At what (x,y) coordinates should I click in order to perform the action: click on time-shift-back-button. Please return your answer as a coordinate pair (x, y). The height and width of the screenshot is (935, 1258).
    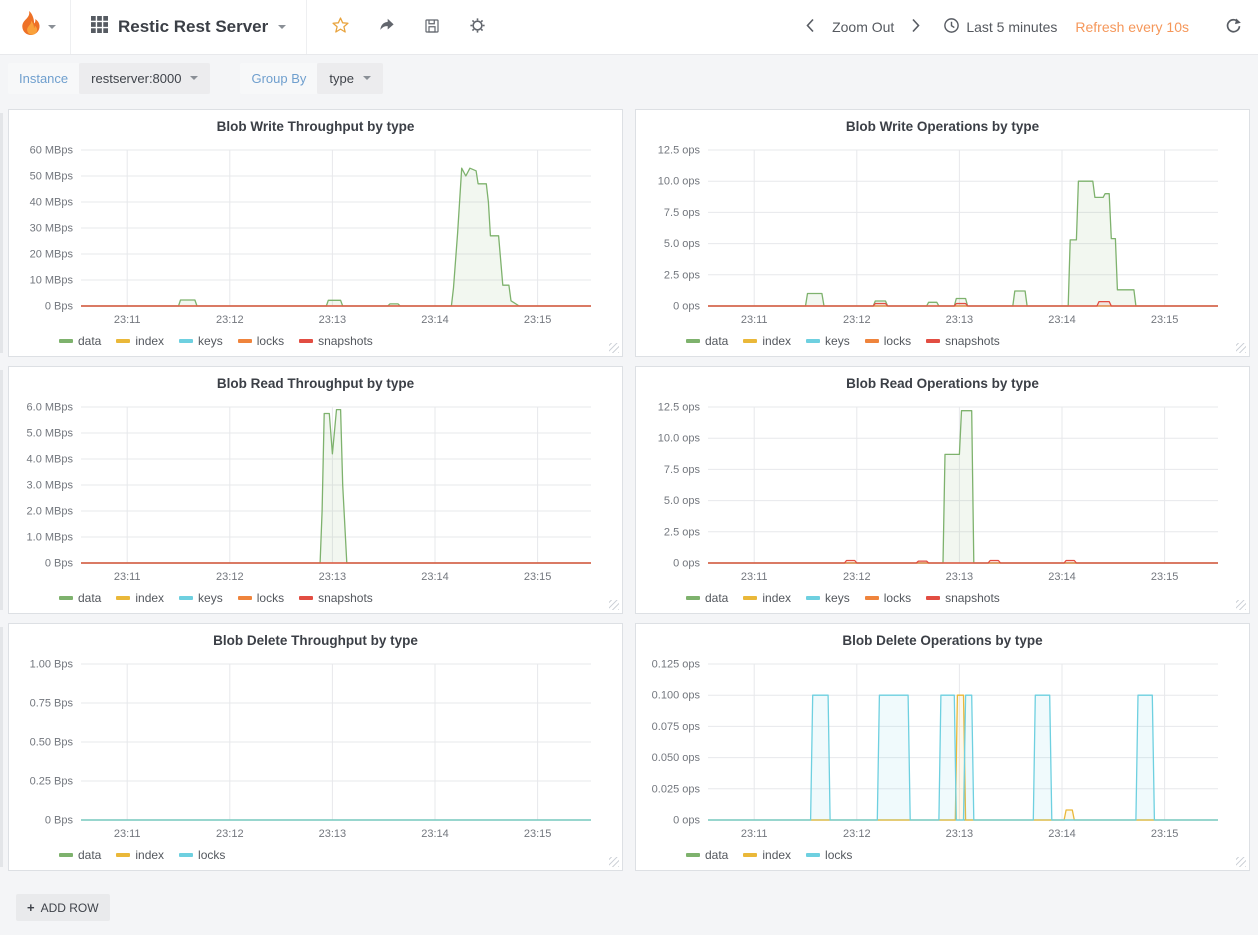
    Looking at the image, I should click on (810, 27).